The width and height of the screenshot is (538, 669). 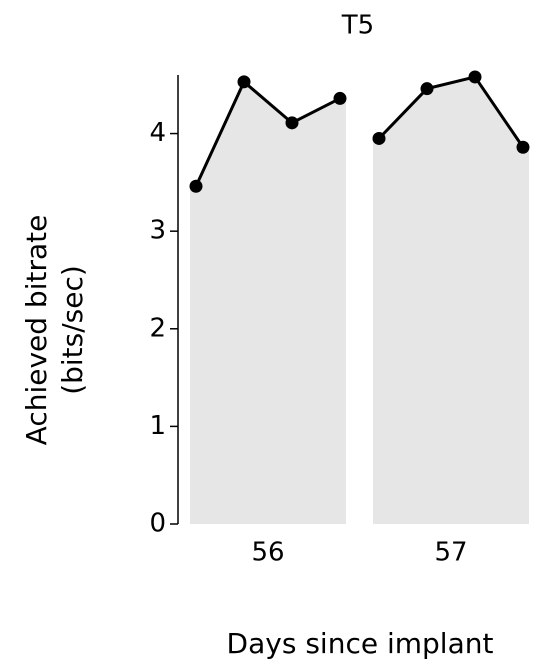 I want to click on y-axis-label-line: (bits/sec), so click(x=72, y=330).